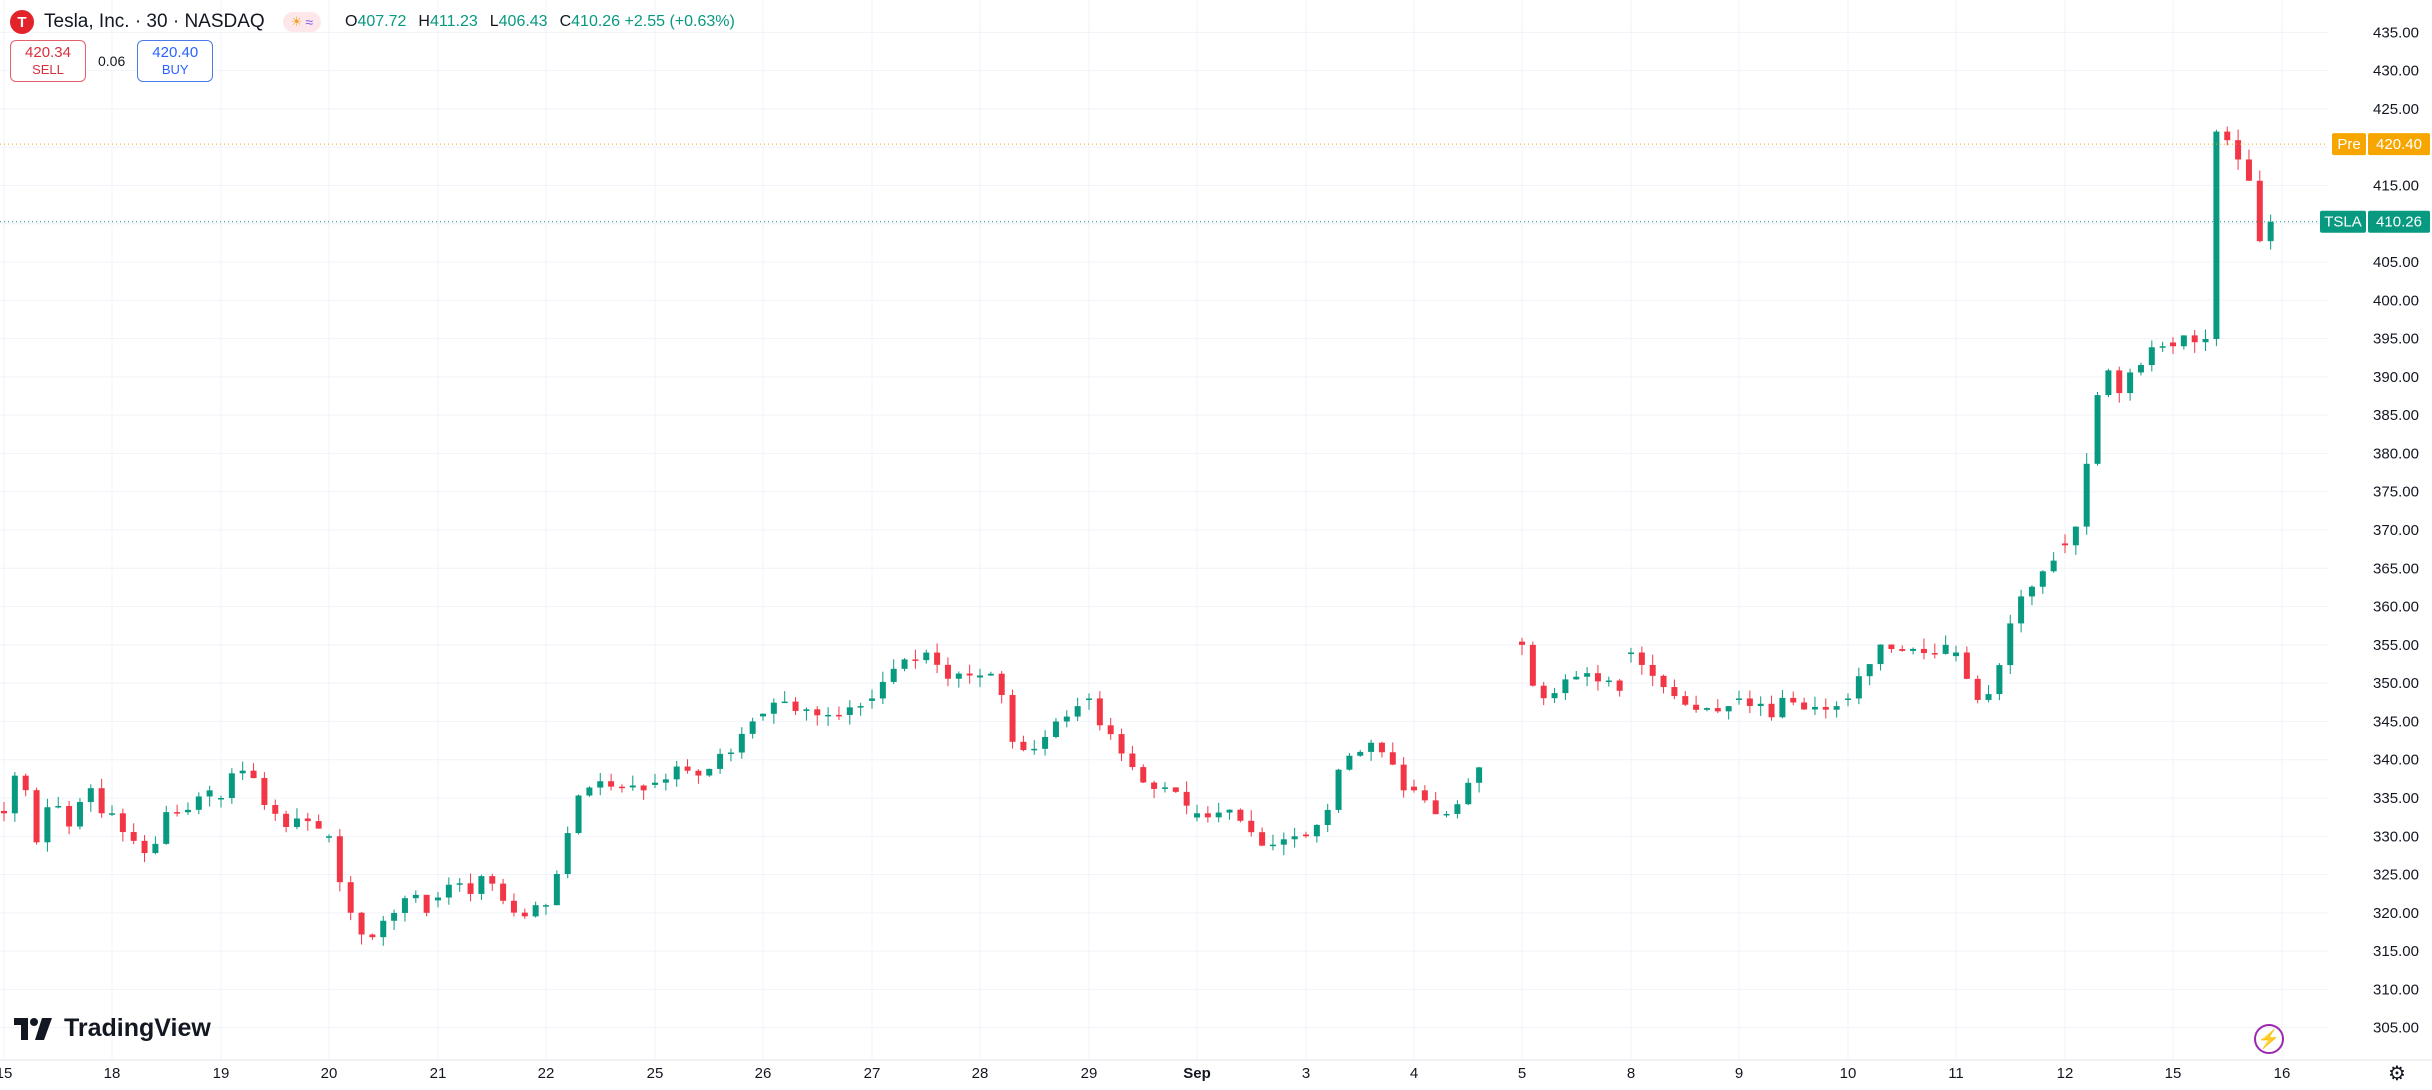 This screenshot has width=2432, height=1090. I want to click on y-tick-label: 430.00, so click(2396, 71).